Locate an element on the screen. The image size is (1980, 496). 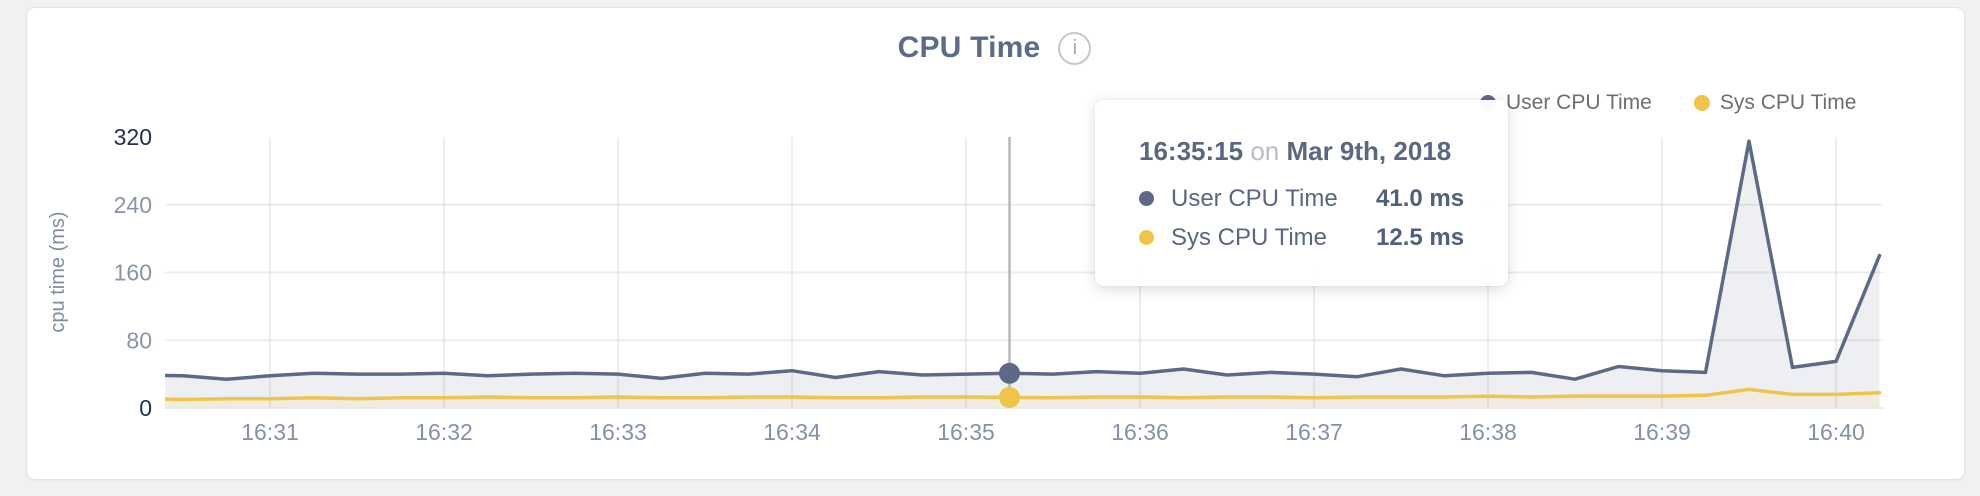
x-axis-tick-label: 16:37 is located at coordinates (1314, 432).